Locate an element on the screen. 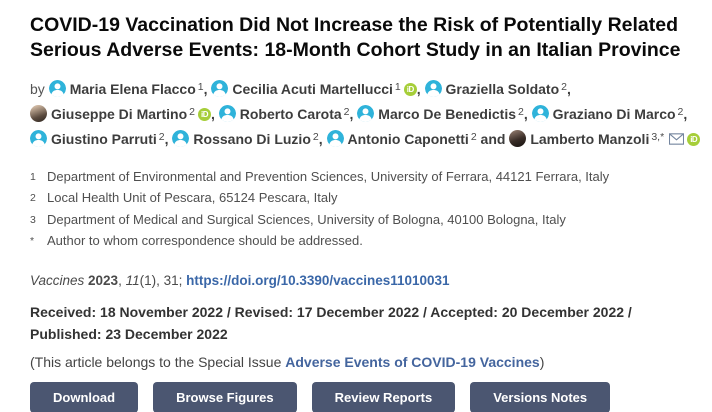 This screenshot has width=712, height=412. author-name-link: Giustino Parruti is located at coordinates (104, 138).